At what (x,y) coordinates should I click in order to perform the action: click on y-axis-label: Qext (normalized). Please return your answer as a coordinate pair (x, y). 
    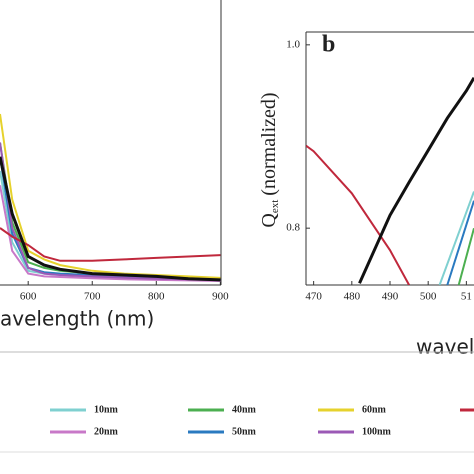
    Looking at the image, I should click on (269, 159).